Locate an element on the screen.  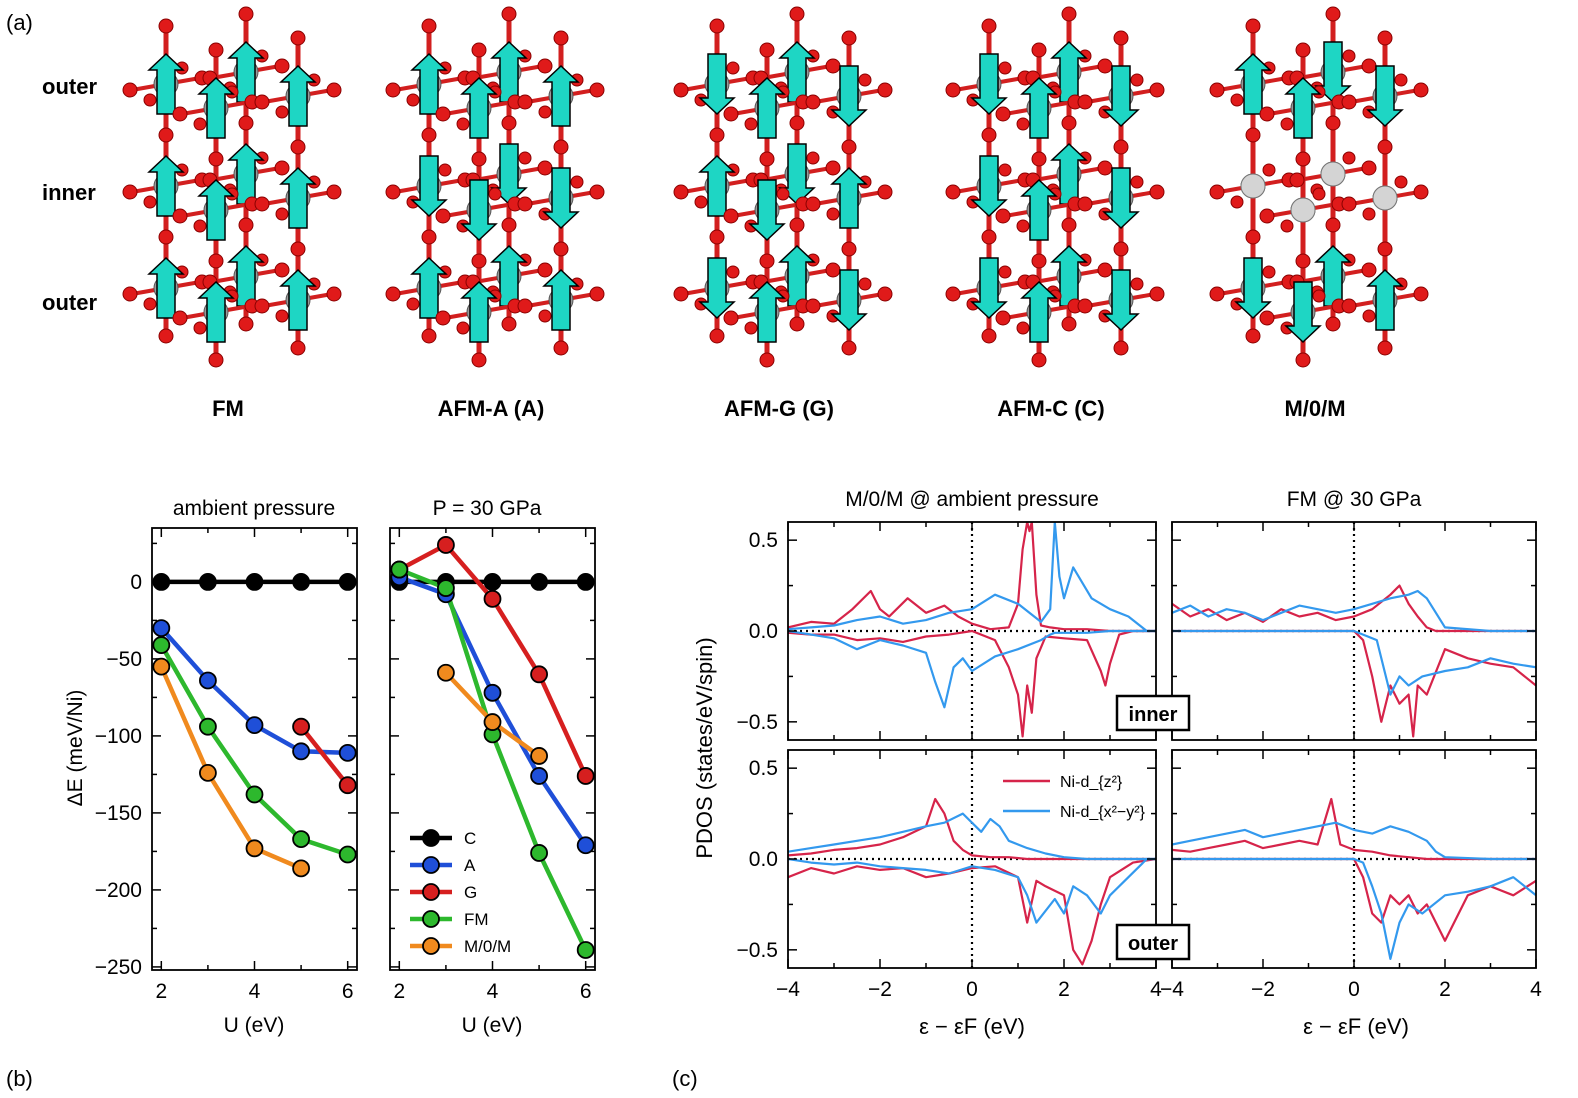
pdos-panel-0: 0.5 0.0 −0.5 is located at coordinates (947, 631).